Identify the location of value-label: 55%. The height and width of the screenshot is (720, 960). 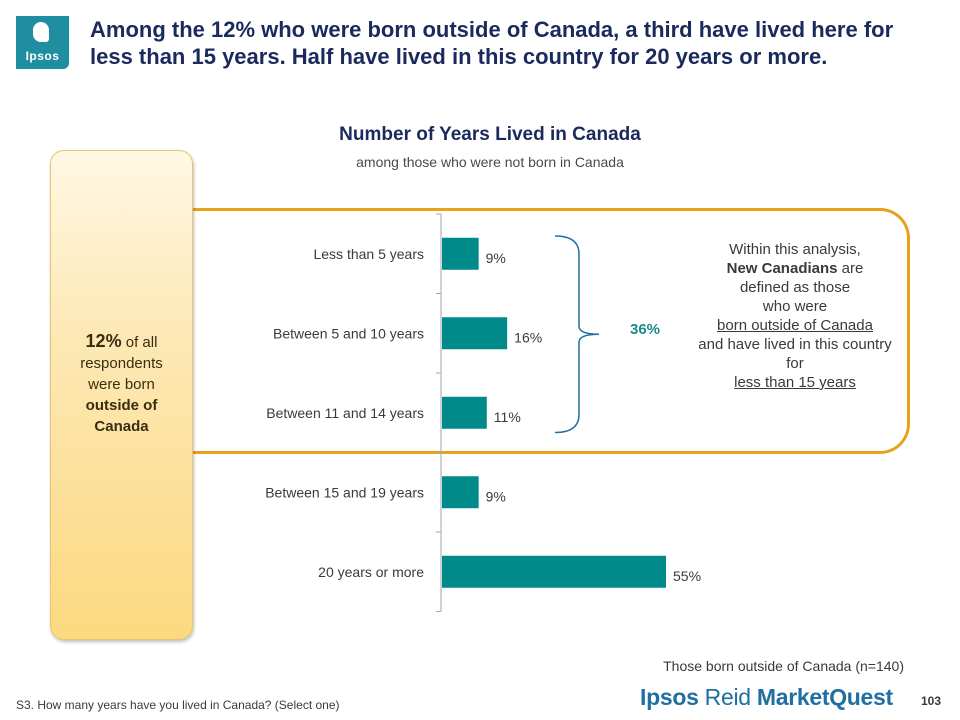
(687, 576).